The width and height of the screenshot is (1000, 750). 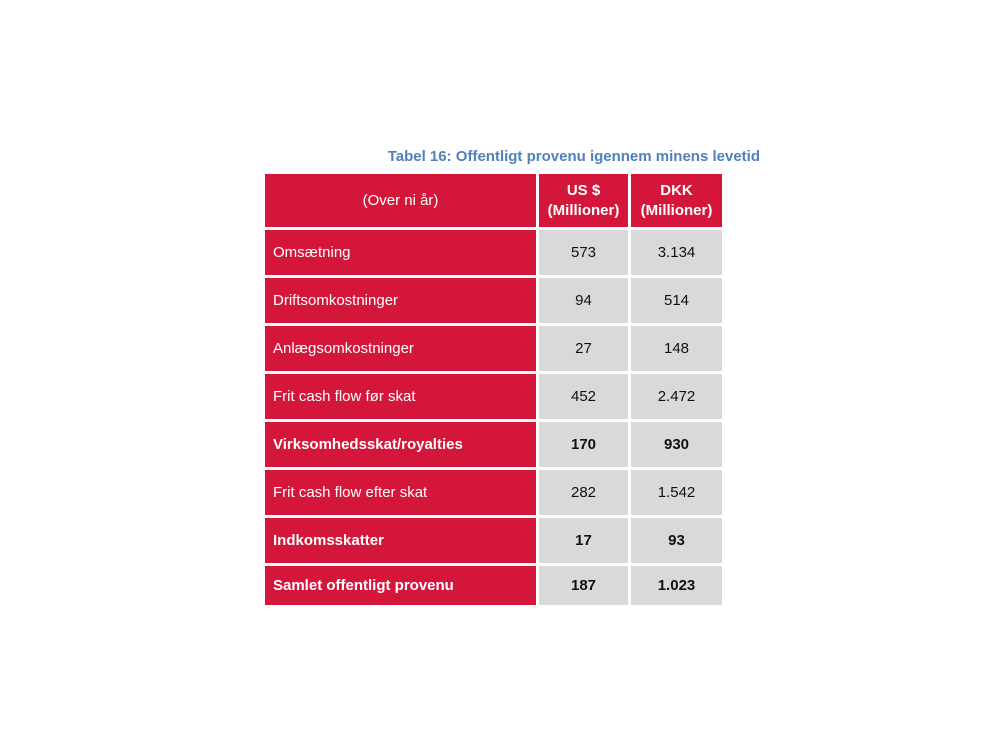 What do you see at coordinates (400, 492) in the screenshot?
I see `row-label: Frit cash flow efter skat` at bounding box center [400, 492].